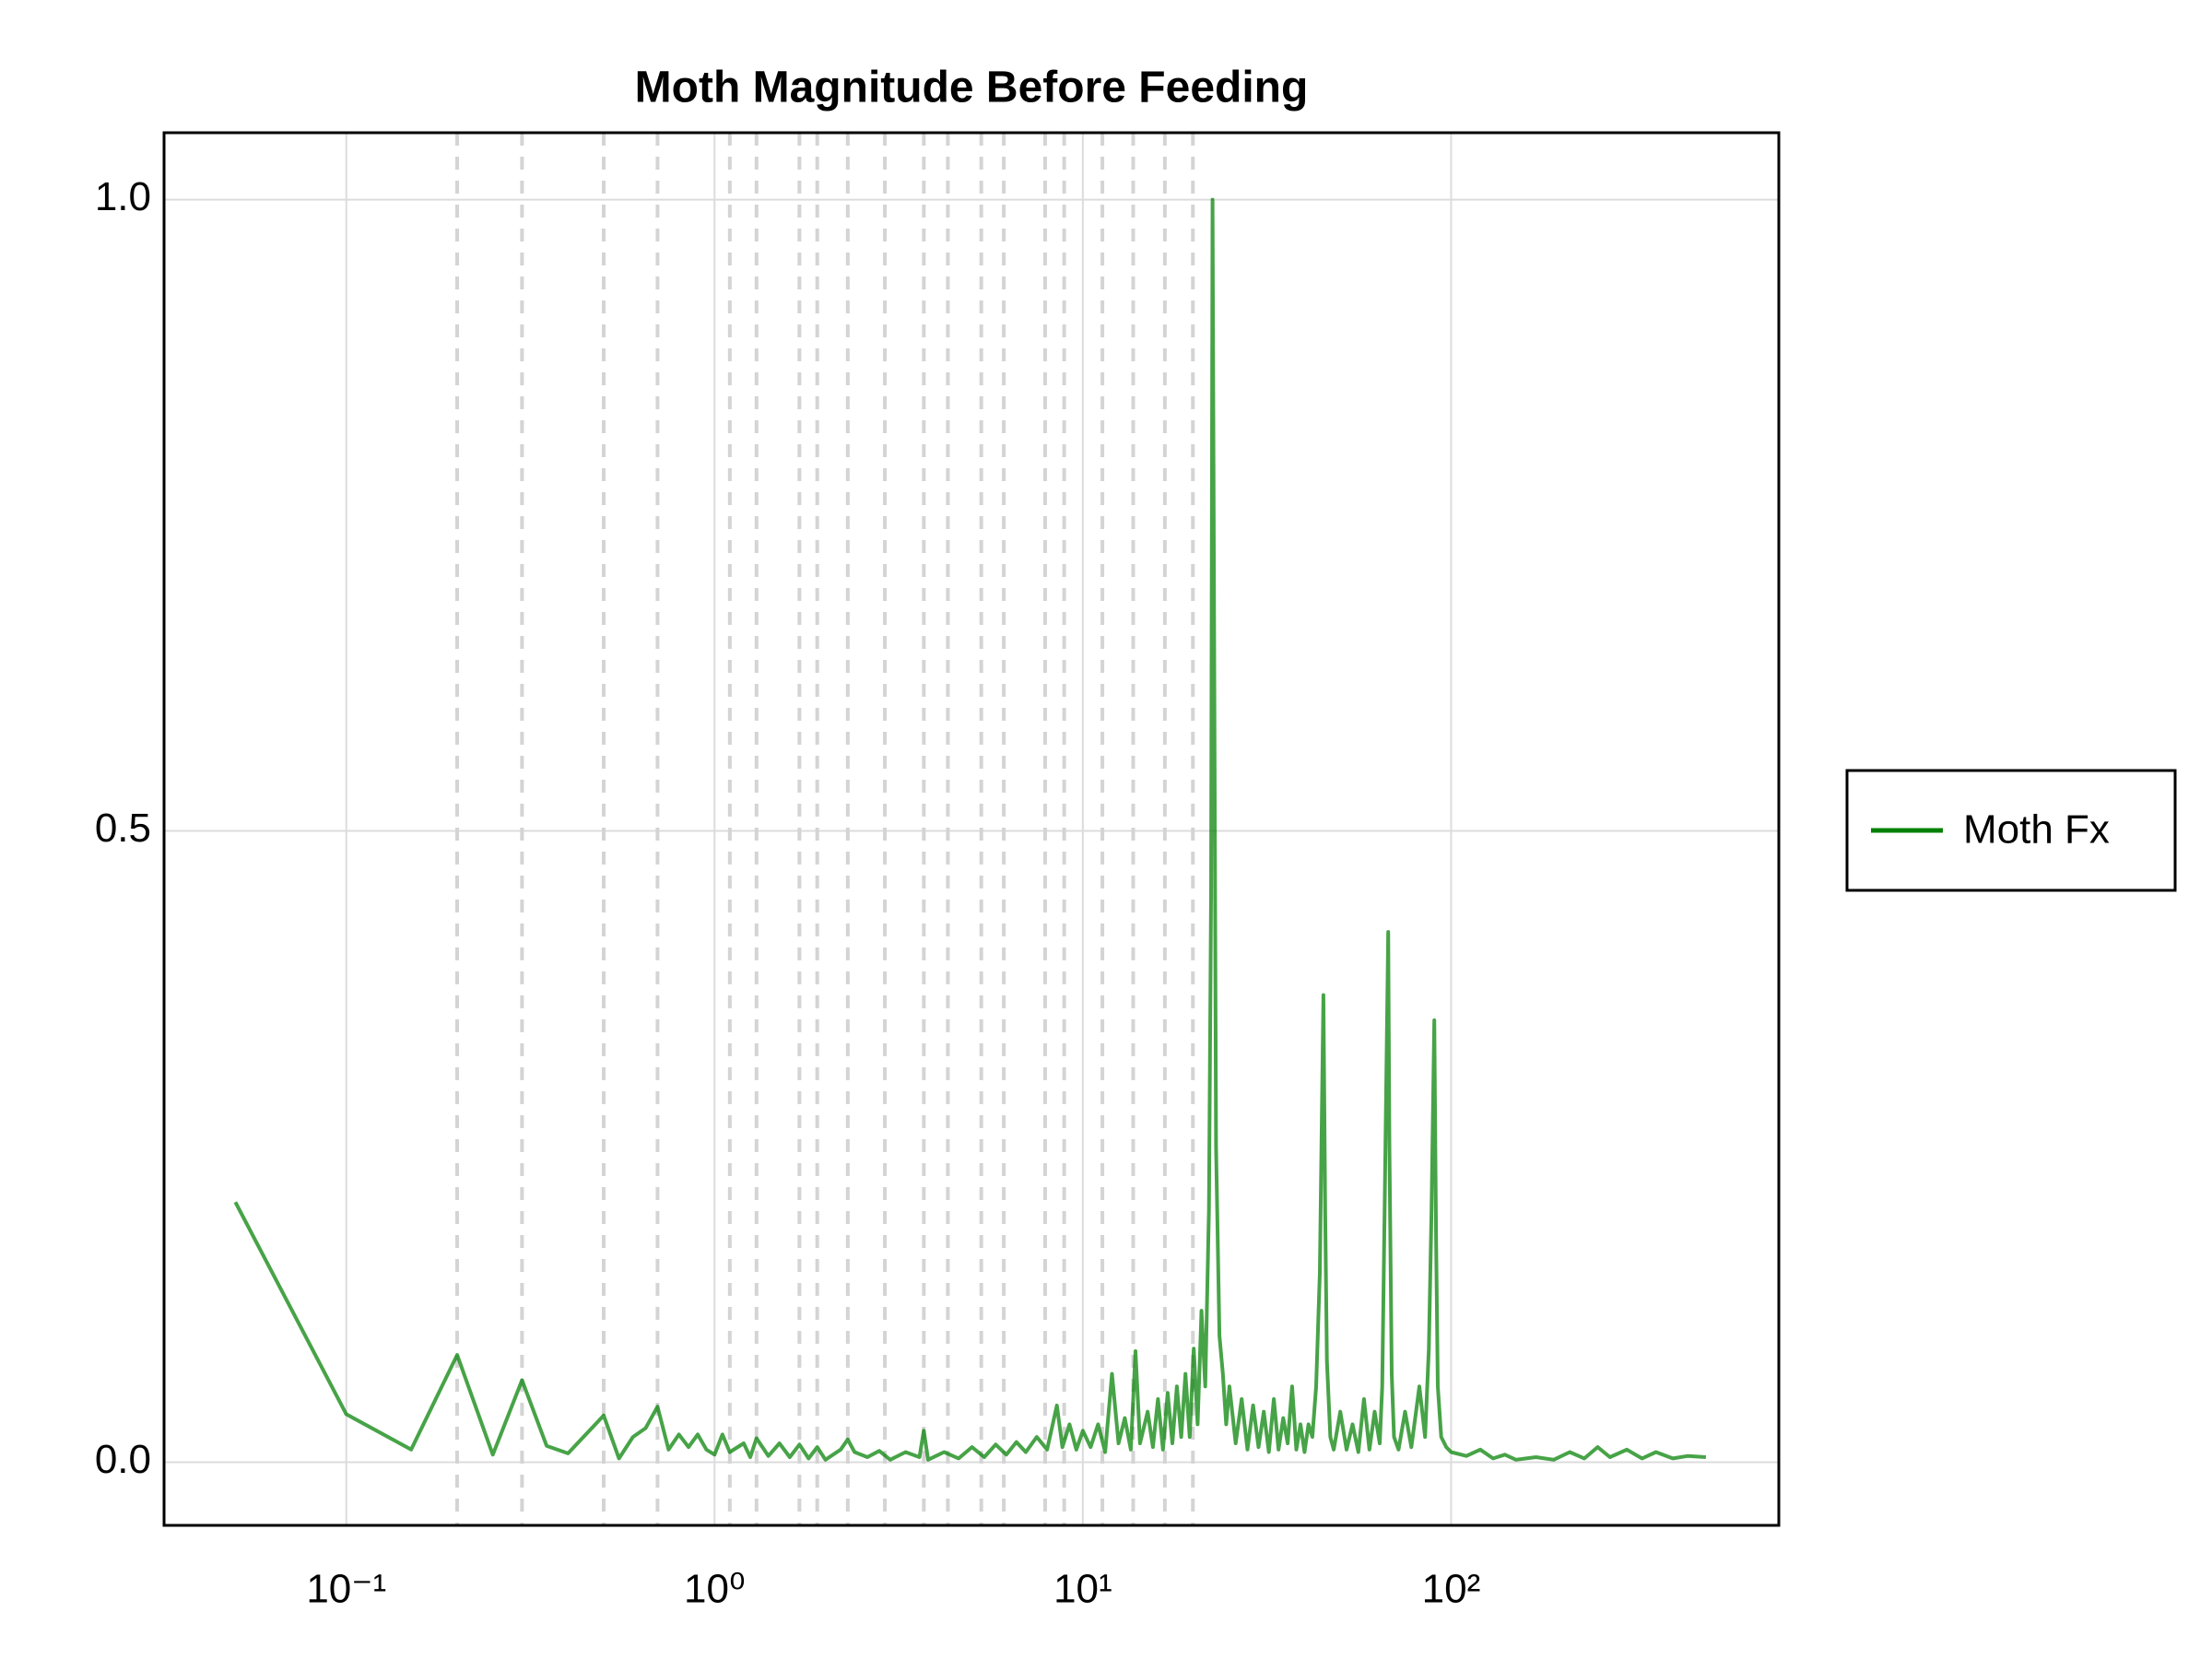 The width and height of the screenshot is (2212, 1659). Describe the element at coordinates (123, 828) in the screenshot. I see `y-tick-label: 0.5` at that location.